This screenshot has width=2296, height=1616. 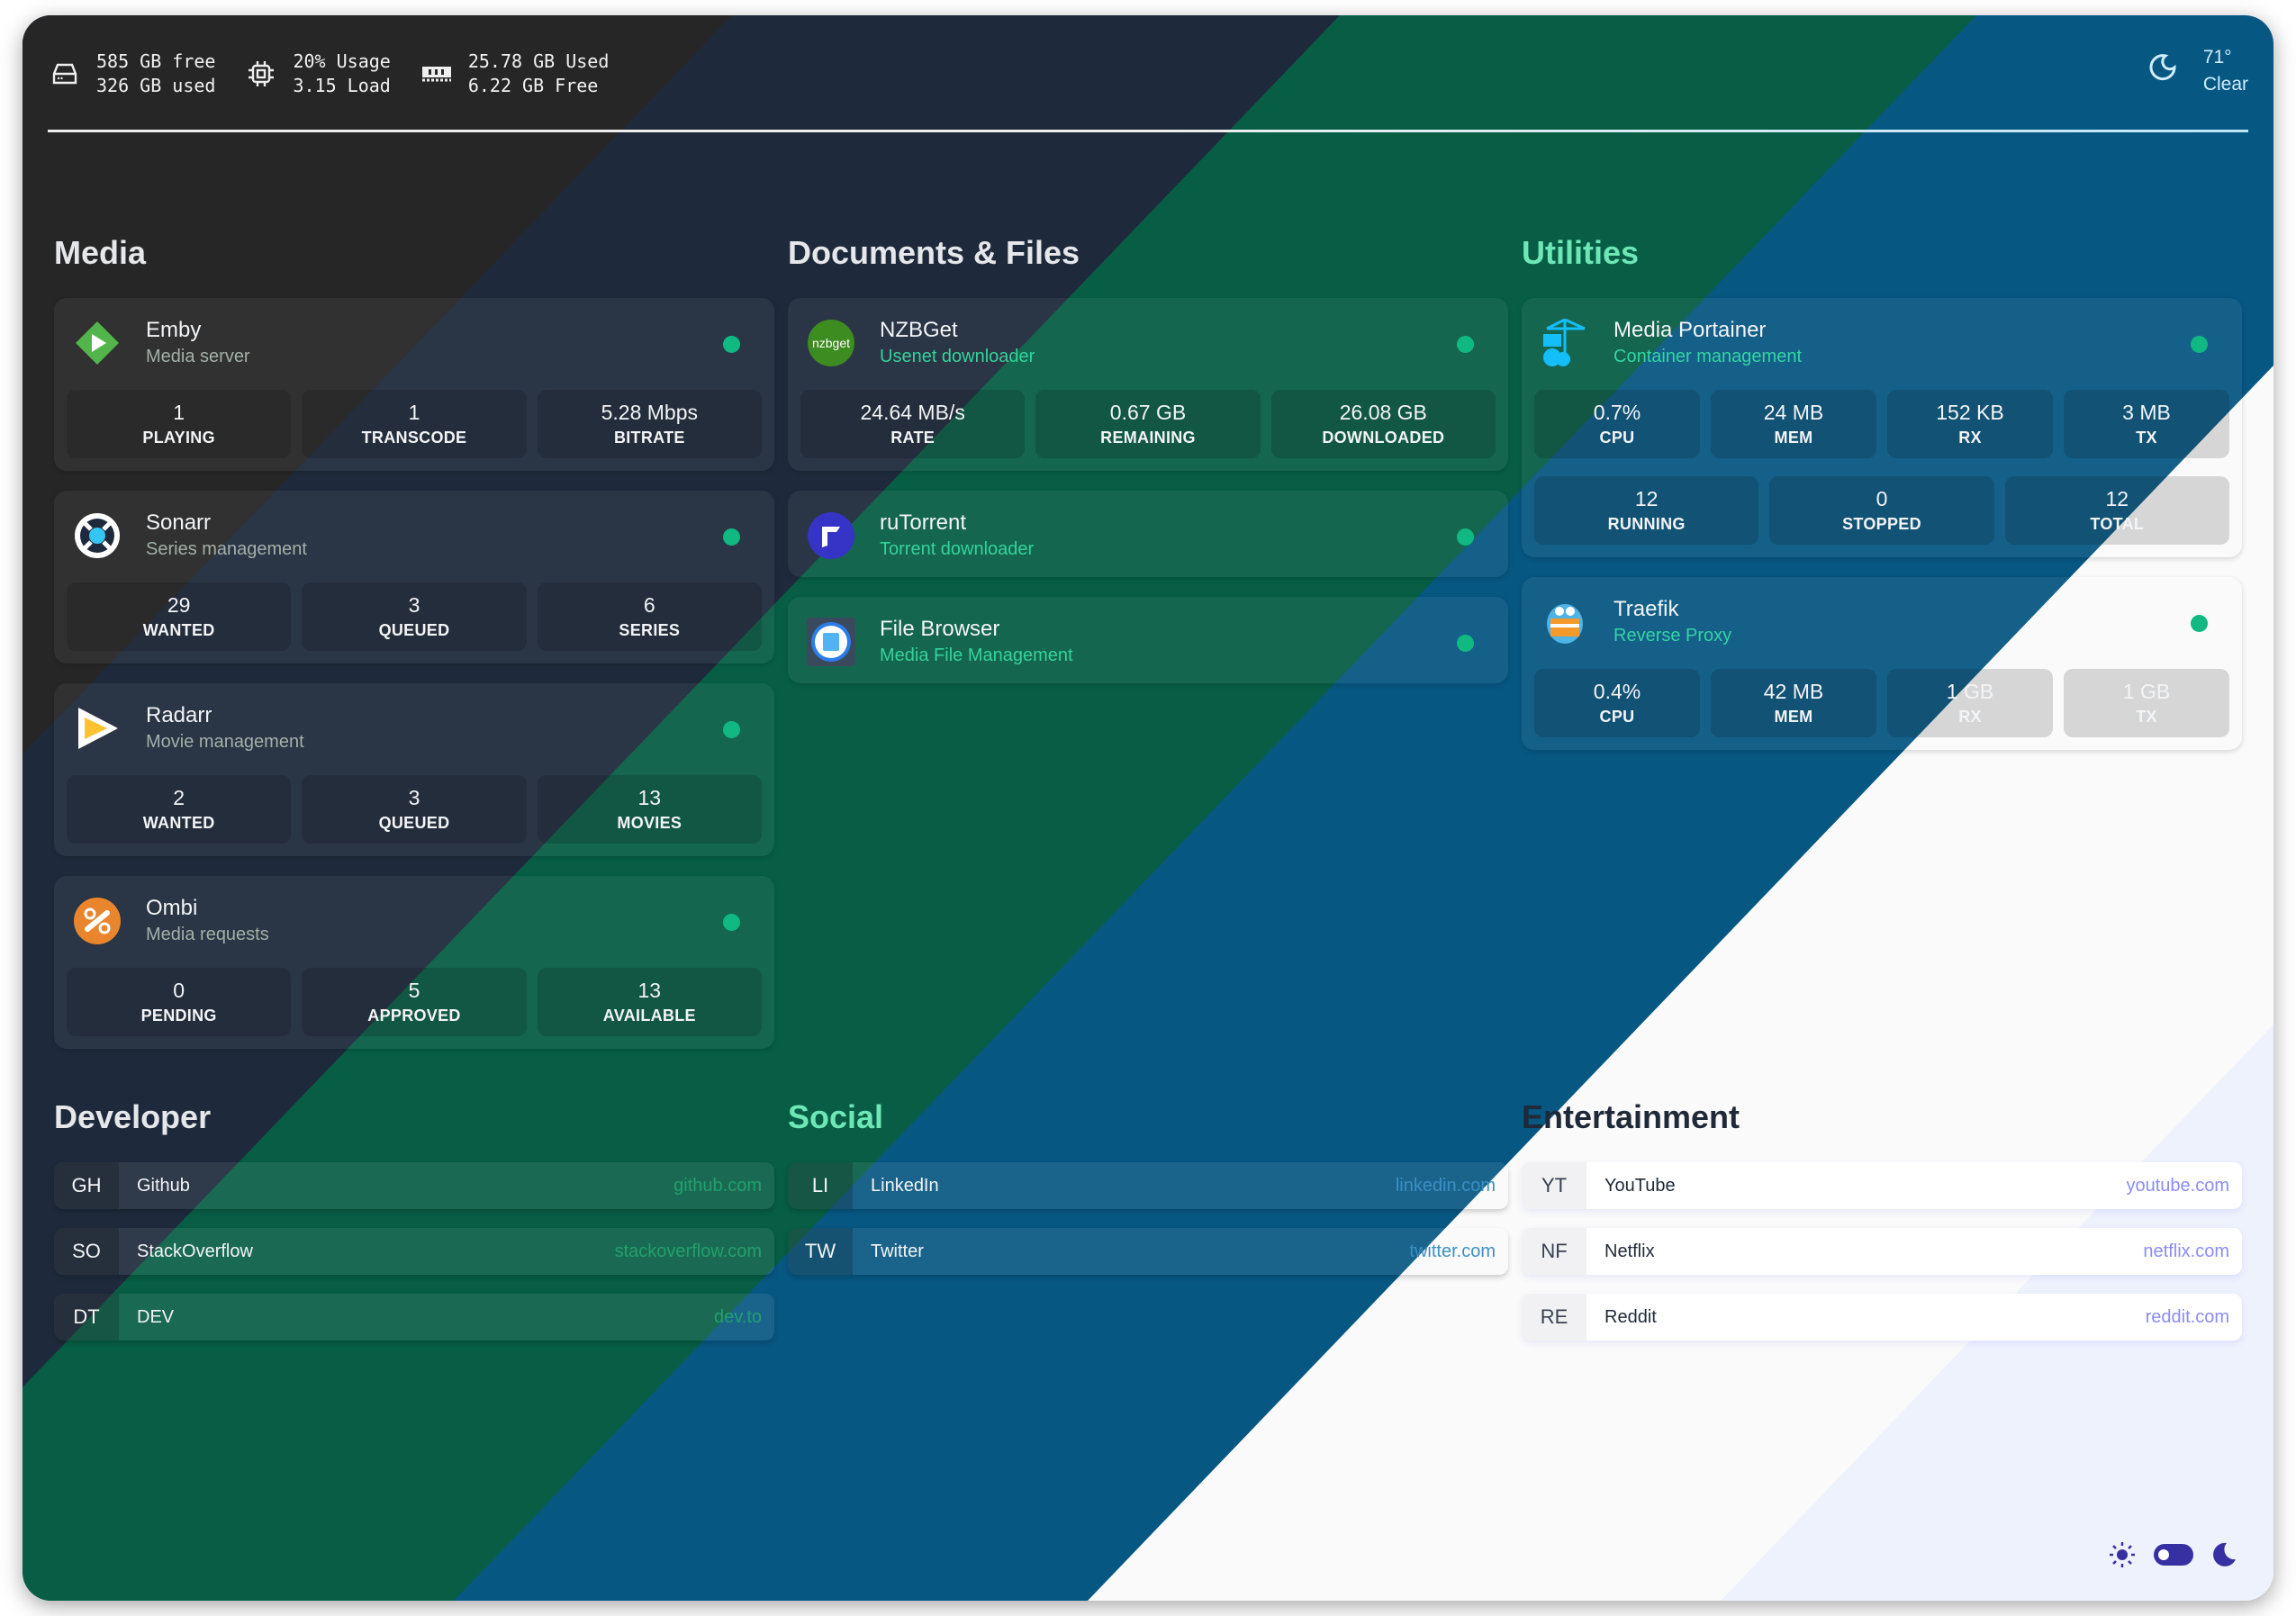 What do you see at coordinates (180, 616) in the screenshot?
I see `stat-box: 29 WANTED` at bounding box center [180, 616].